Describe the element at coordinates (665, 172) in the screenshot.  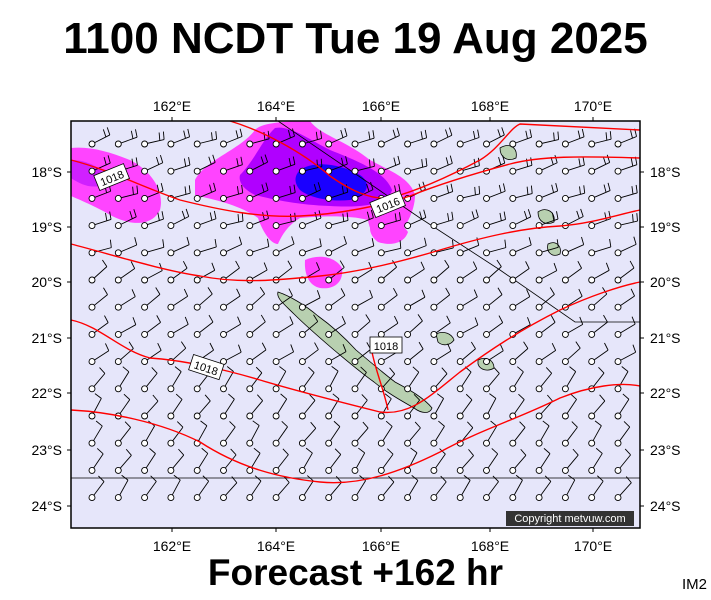
I see `lat-label-right: 18°S` at that location.